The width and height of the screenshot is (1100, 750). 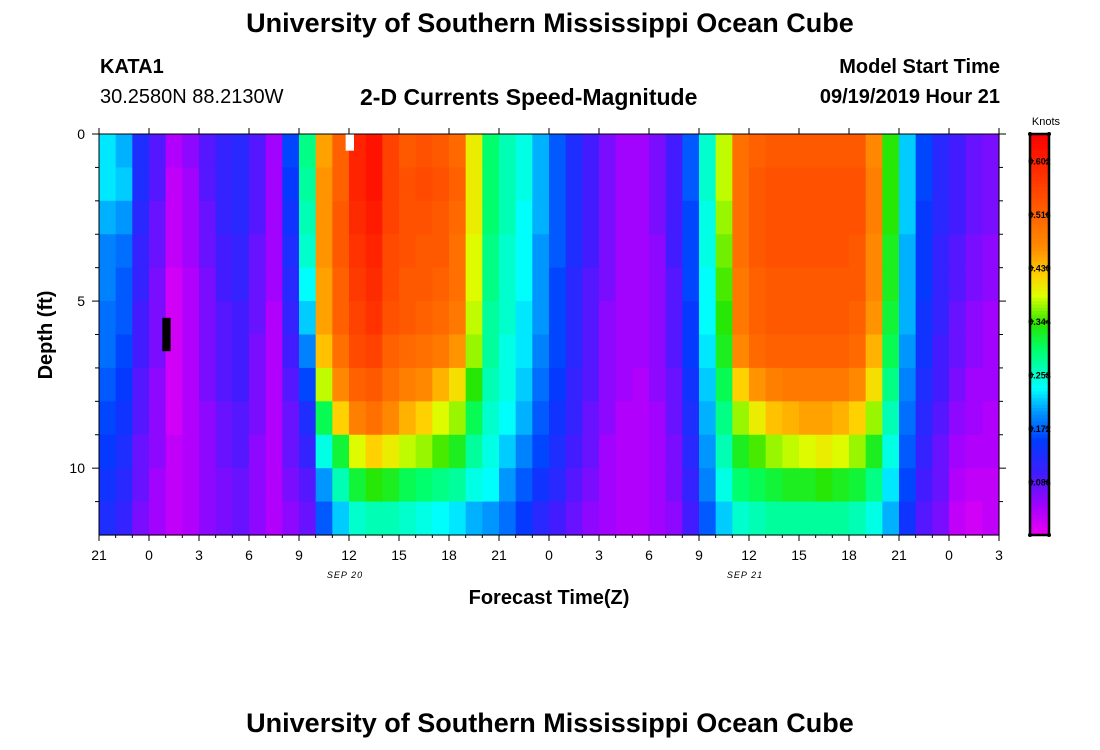 What do you see at coordinates (81, 134) in the screenshot?
I see `y-tick-label: 0` at bounding box center [81, 134].